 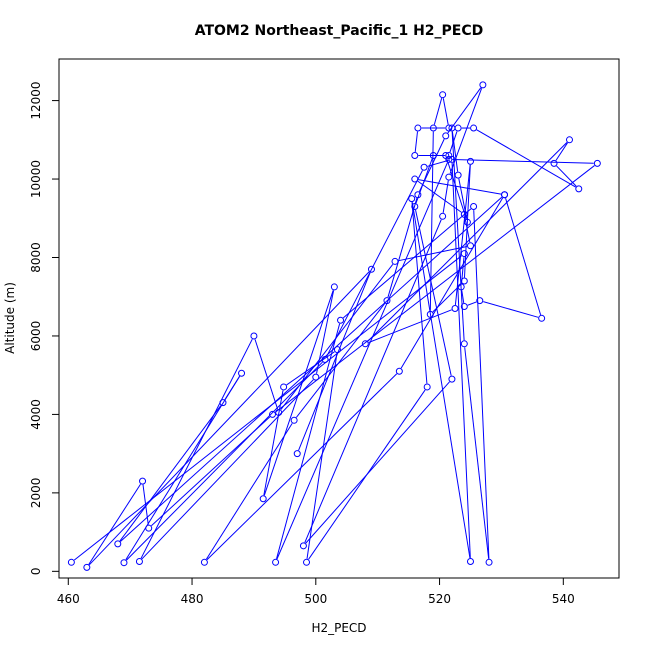 I want to click on y-tick-label: 8000, so click(x=36, y=257).